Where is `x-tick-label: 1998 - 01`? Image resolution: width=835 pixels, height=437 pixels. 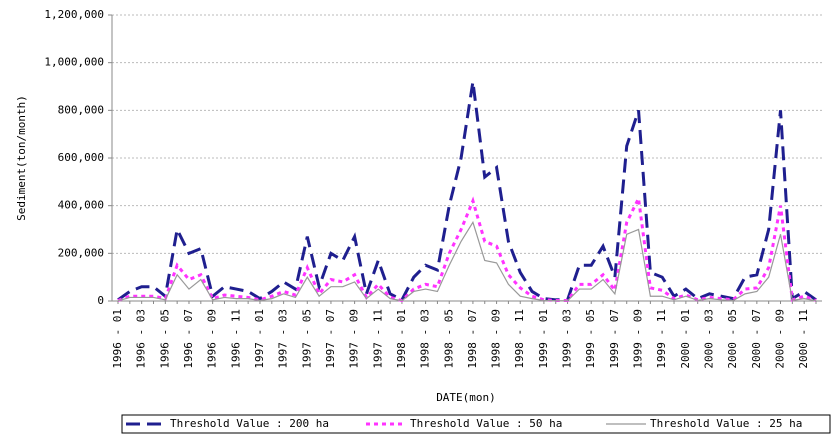
x-tick-label: 1998 - 01 is located at coordinates (401, 339).